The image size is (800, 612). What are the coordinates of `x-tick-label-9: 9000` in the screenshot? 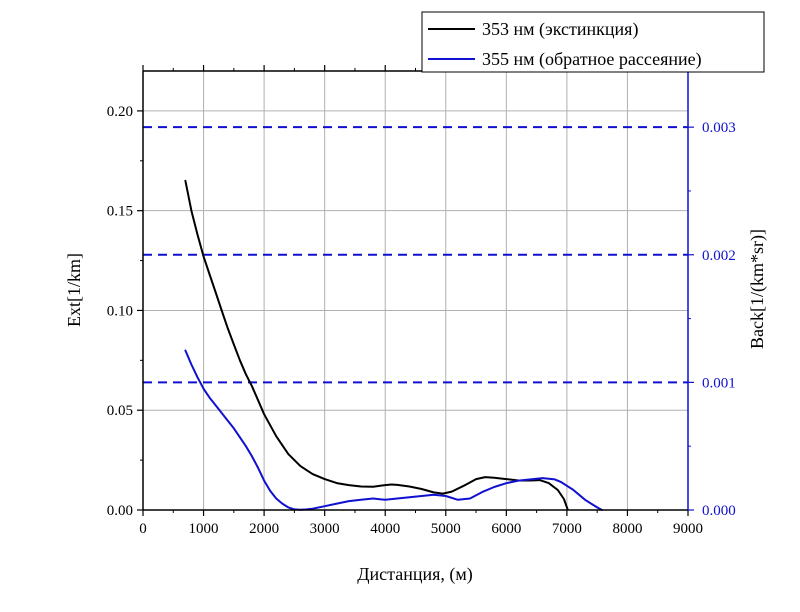 It's located at (688, 529).